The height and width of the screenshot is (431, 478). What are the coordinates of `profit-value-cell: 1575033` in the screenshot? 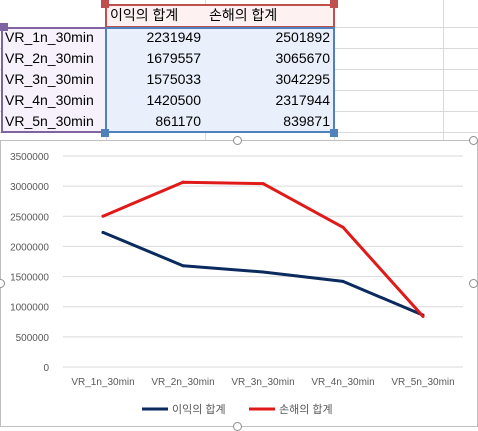 It's located at (155, 79).